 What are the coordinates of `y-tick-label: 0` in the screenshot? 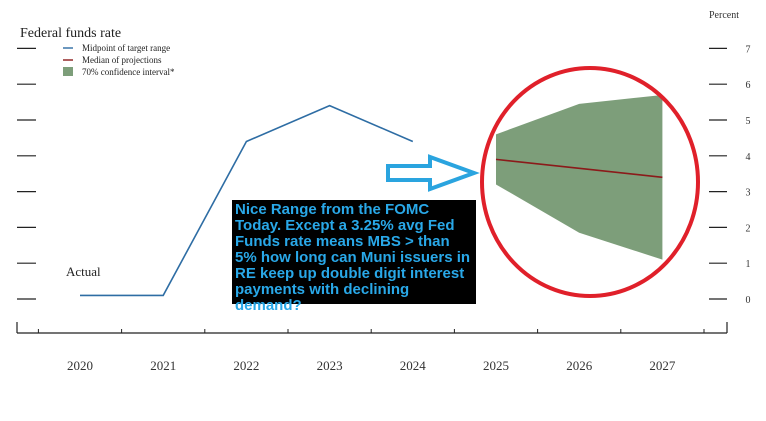 It's located at (748, 300).